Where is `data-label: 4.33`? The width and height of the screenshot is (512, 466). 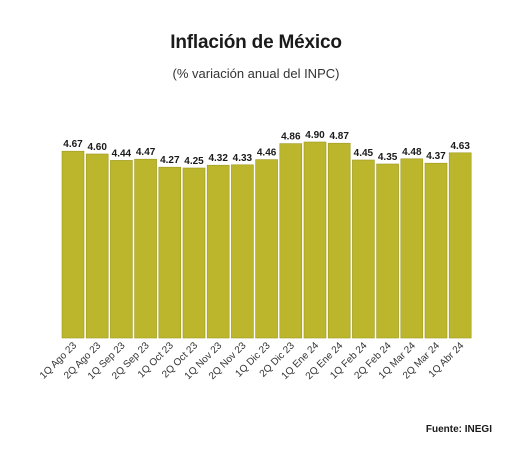
data-label: 4.33 is located at coordinates (243, 158).